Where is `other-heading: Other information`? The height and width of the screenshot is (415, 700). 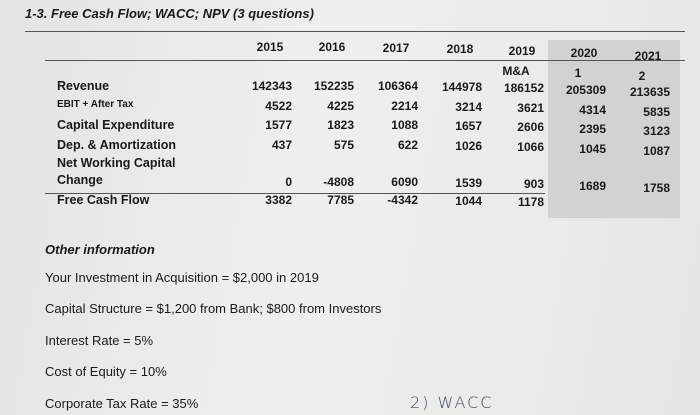
other-heading: Other information is located at coordinates (100, 249).